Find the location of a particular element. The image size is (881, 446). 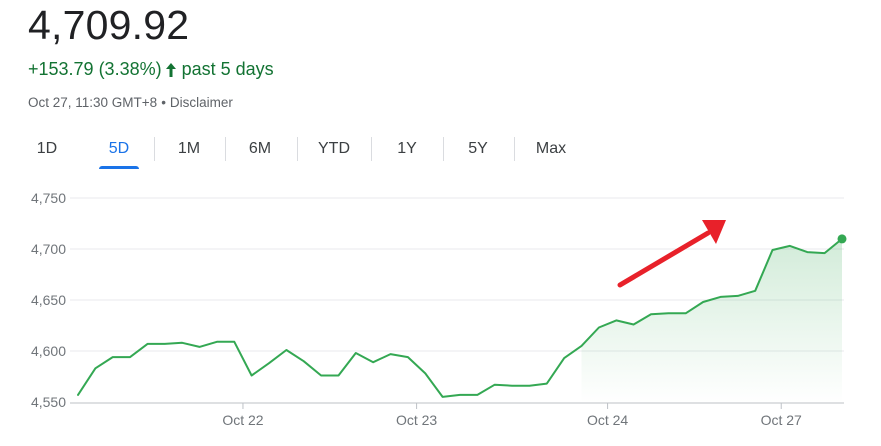

arrow-up-icon is located at coordinates (171, 69).